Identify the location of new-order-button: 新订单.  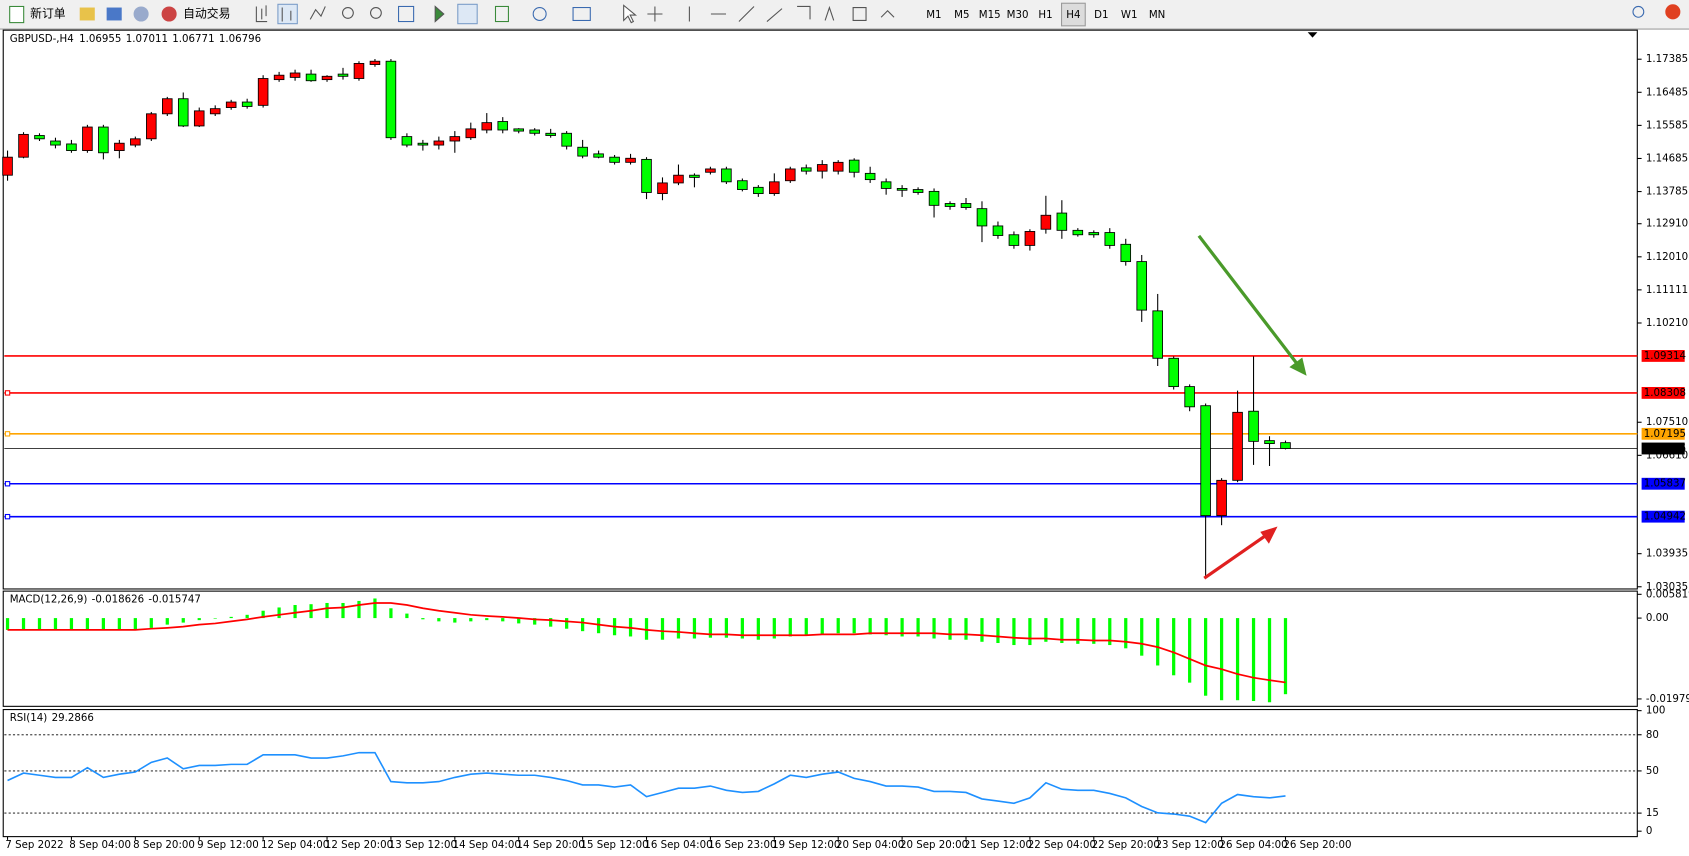
(37, 14).